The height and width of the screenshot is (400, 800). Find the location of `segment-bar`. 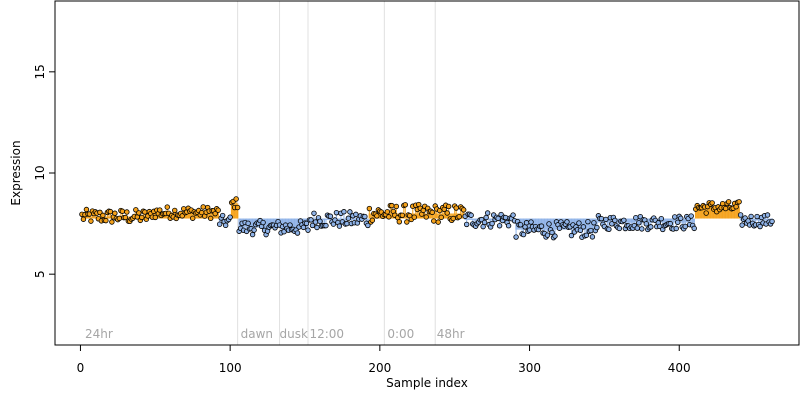

segment-bar is located at coordinates (490, 219).